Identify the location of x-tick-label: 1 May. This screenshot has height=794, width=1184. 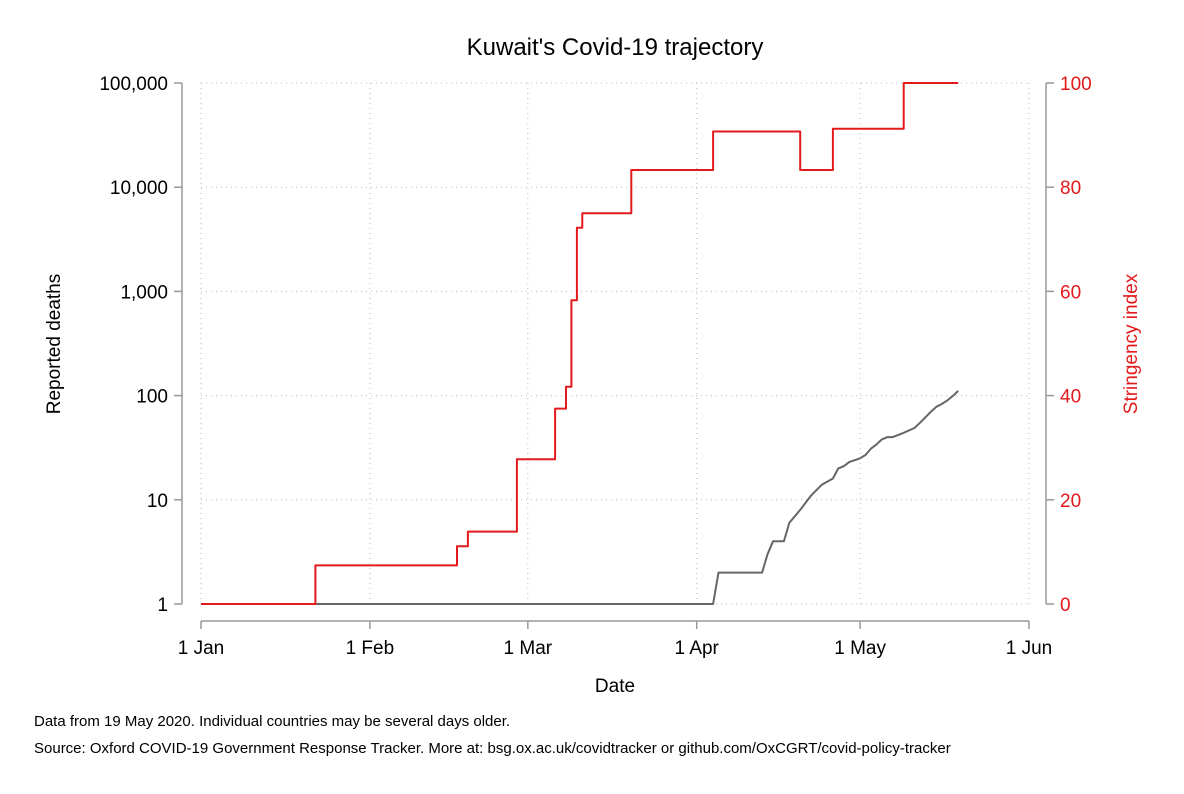
(860, 648).